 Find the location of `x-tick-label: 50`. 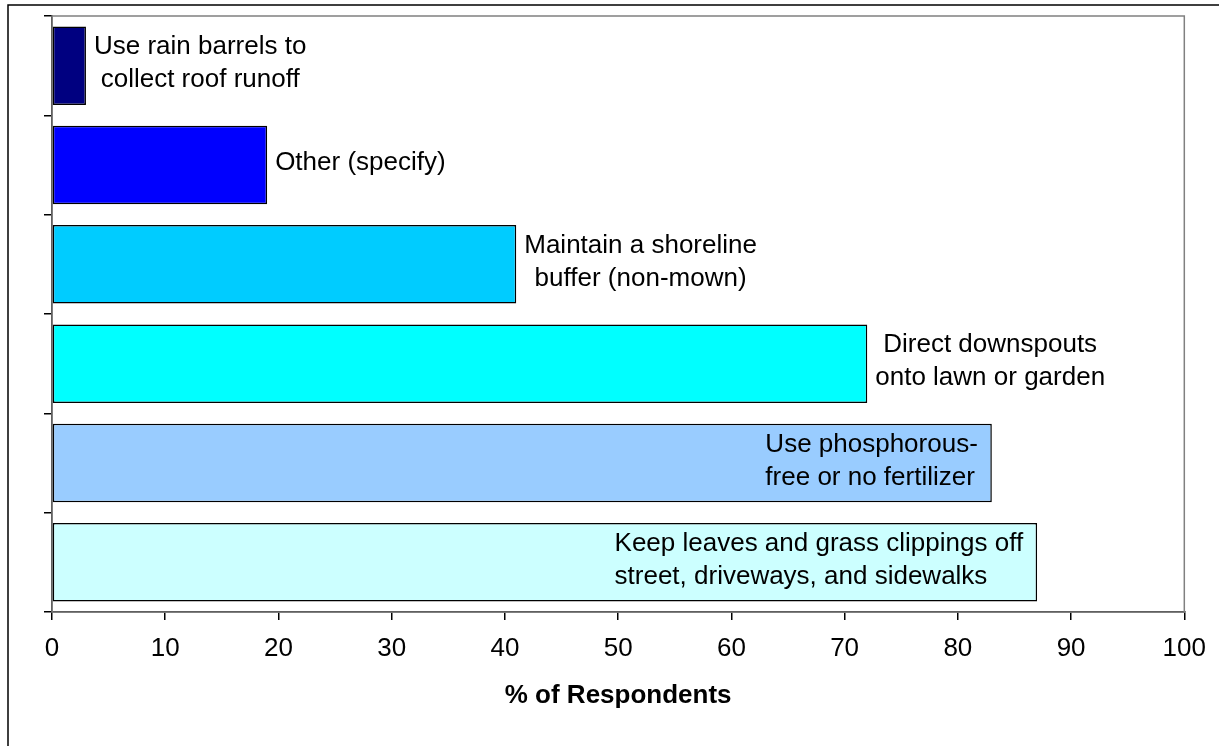

x-tick-label: 50 is located at coordinates (618, 646).